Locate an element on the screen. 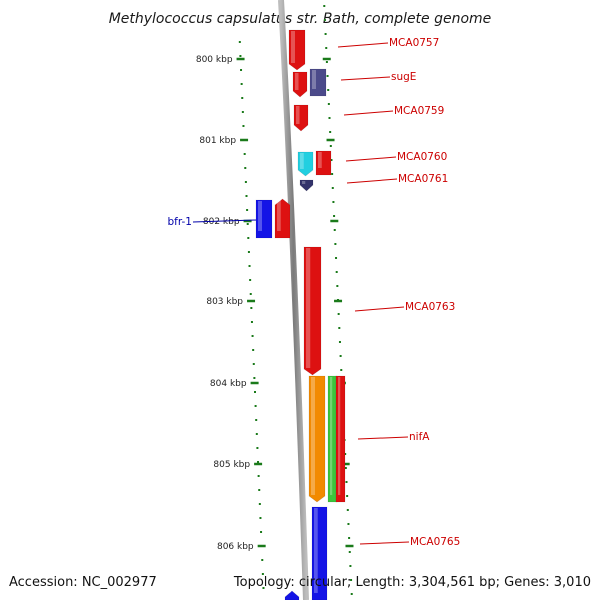  tick-label: 806 kbp is located at coordinates (235, 547).